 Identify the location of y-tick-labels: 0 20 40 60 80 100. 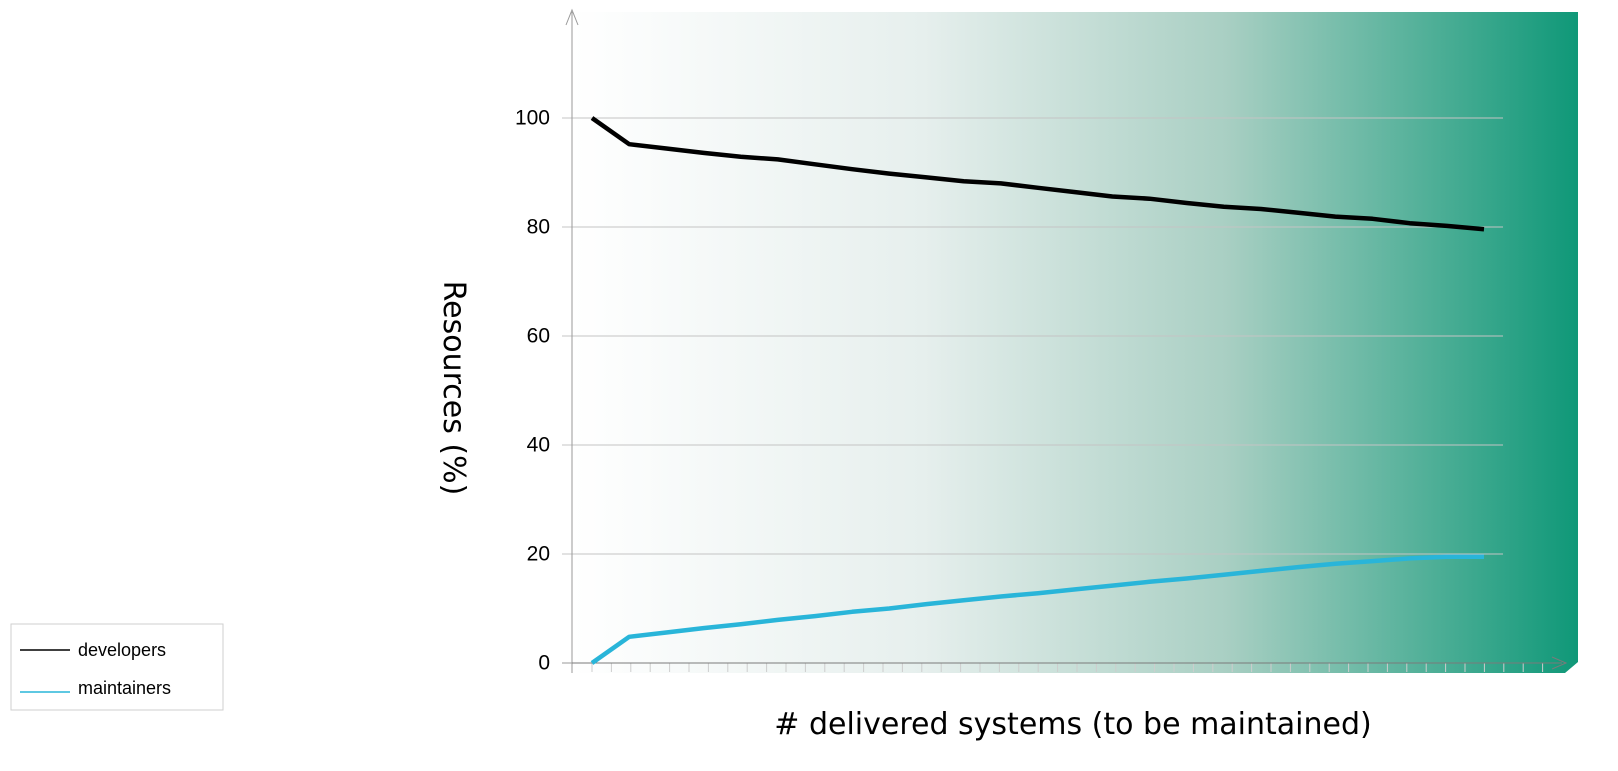
(532, 391).